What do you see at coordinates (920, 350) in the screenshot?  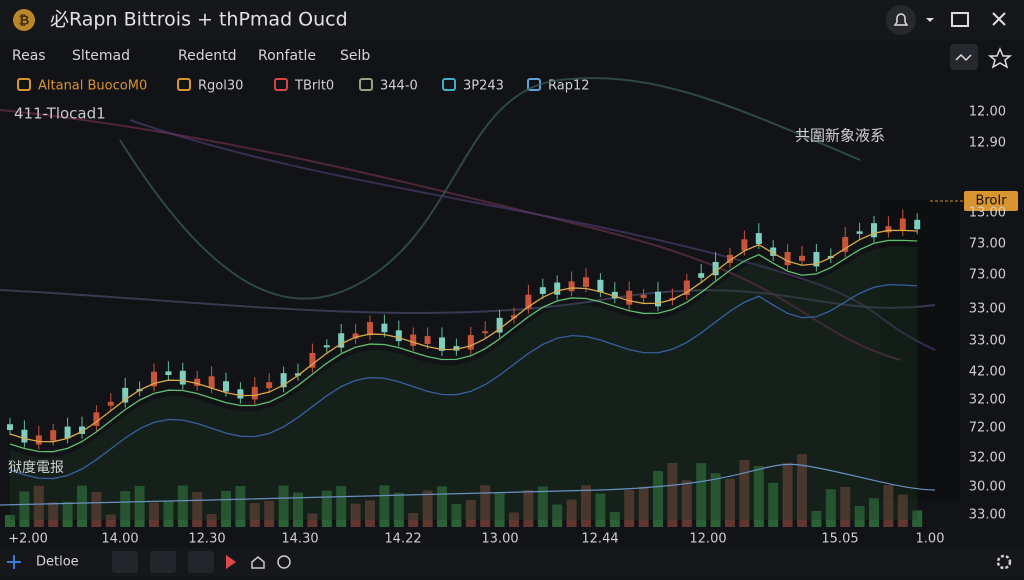 I see `shade` at bounding box center [920, 350].